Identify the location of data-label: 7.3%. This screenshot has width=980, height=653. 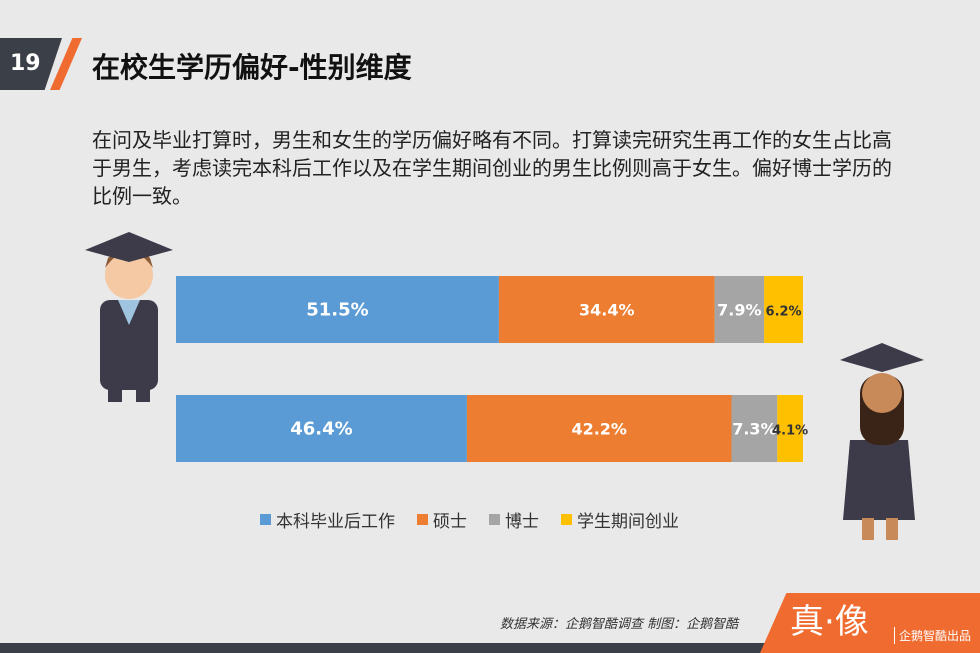
(754, 429).